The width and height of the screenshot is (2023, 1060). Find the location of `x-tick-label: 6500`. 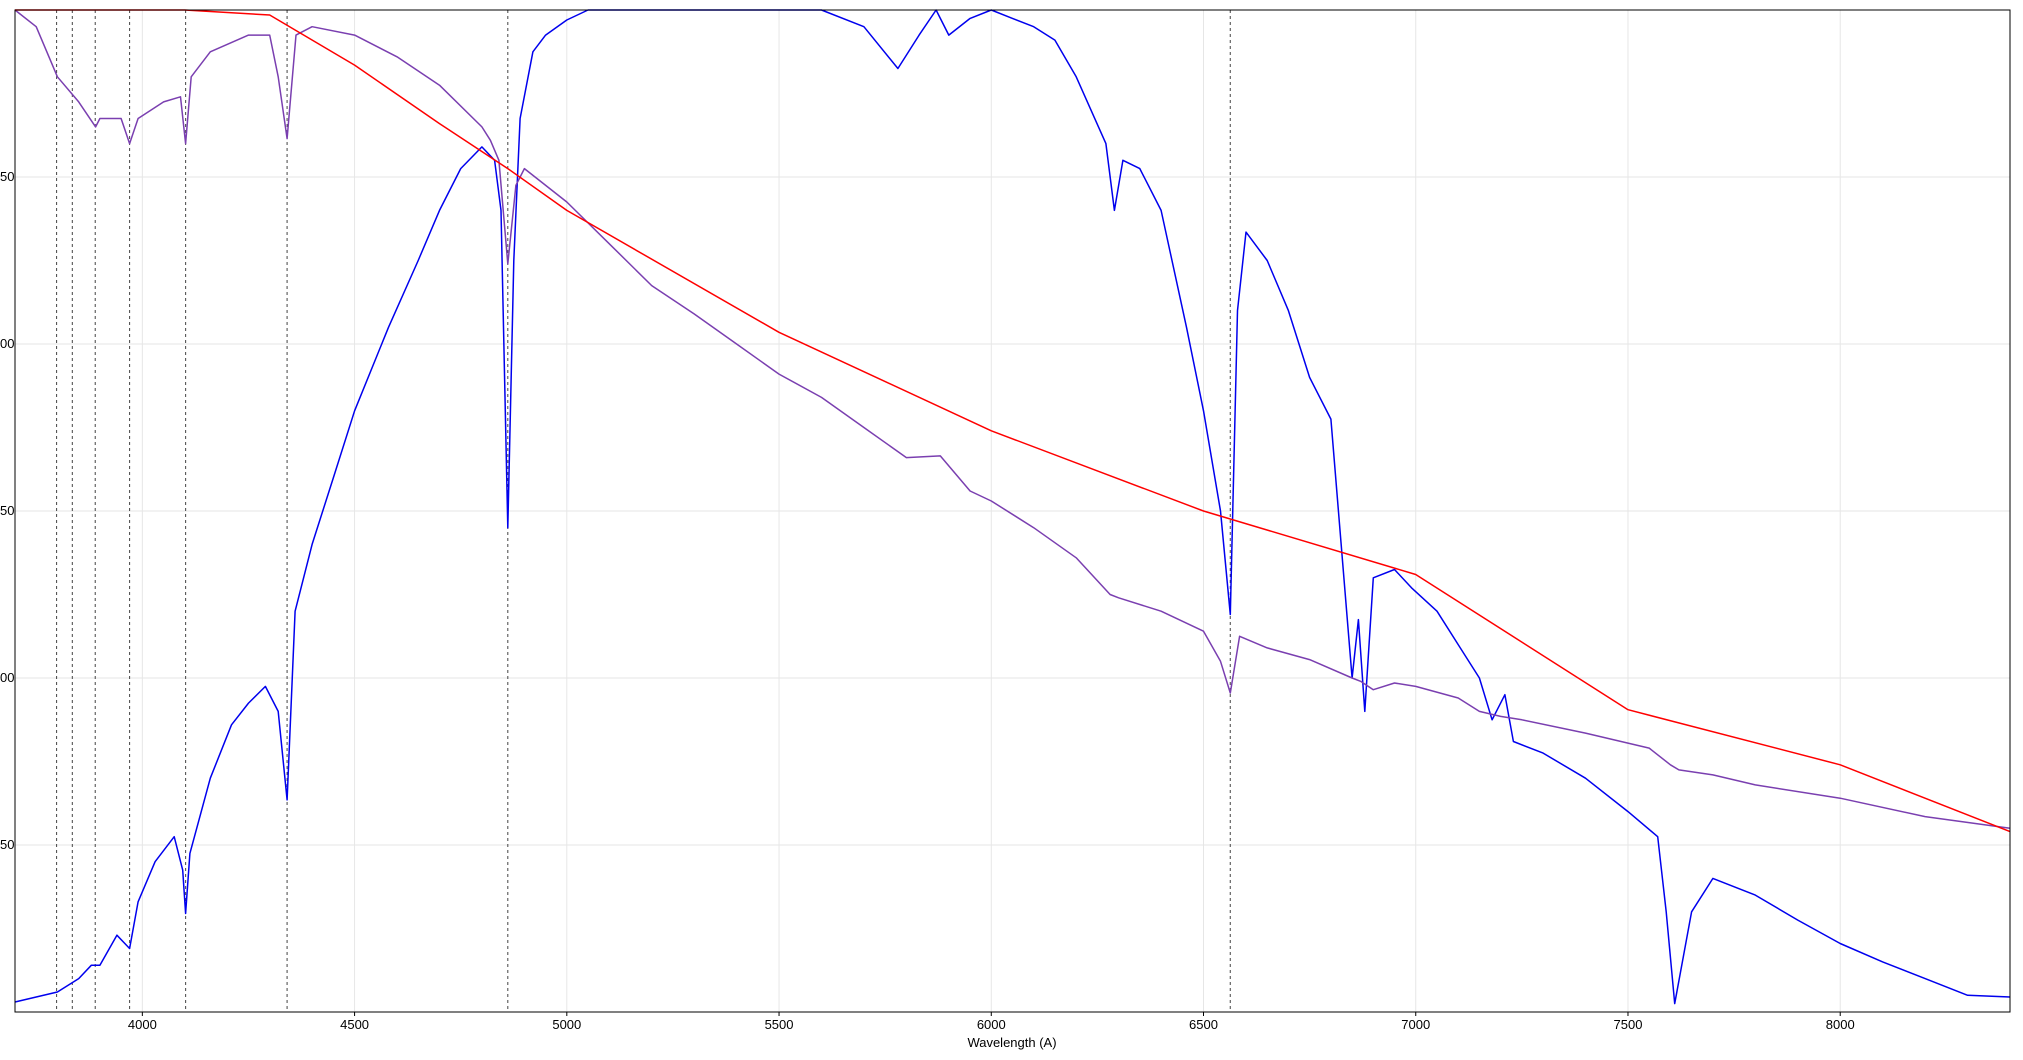

x-tick-label: 6500 is located at coordinates (1203, 1024).